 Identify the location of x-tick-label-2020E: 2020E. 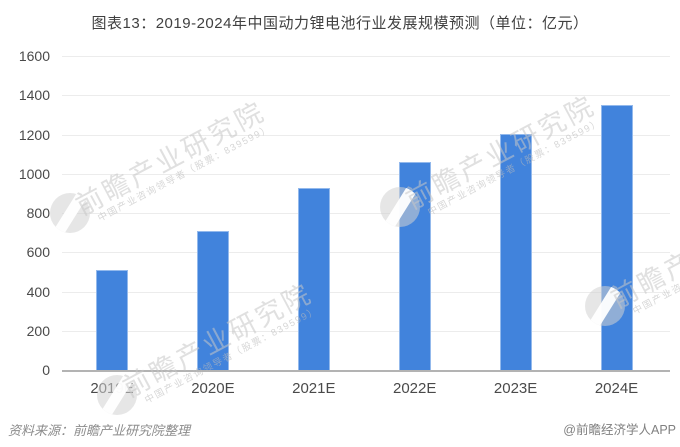
(213, 388).